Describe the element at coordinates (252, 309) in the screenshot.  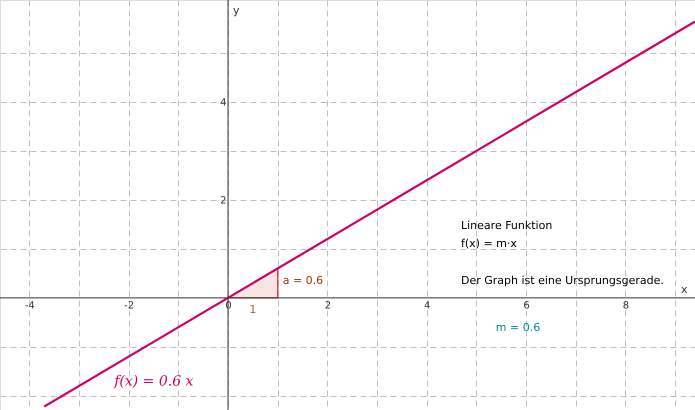
I see `annotation: 1` at that location.